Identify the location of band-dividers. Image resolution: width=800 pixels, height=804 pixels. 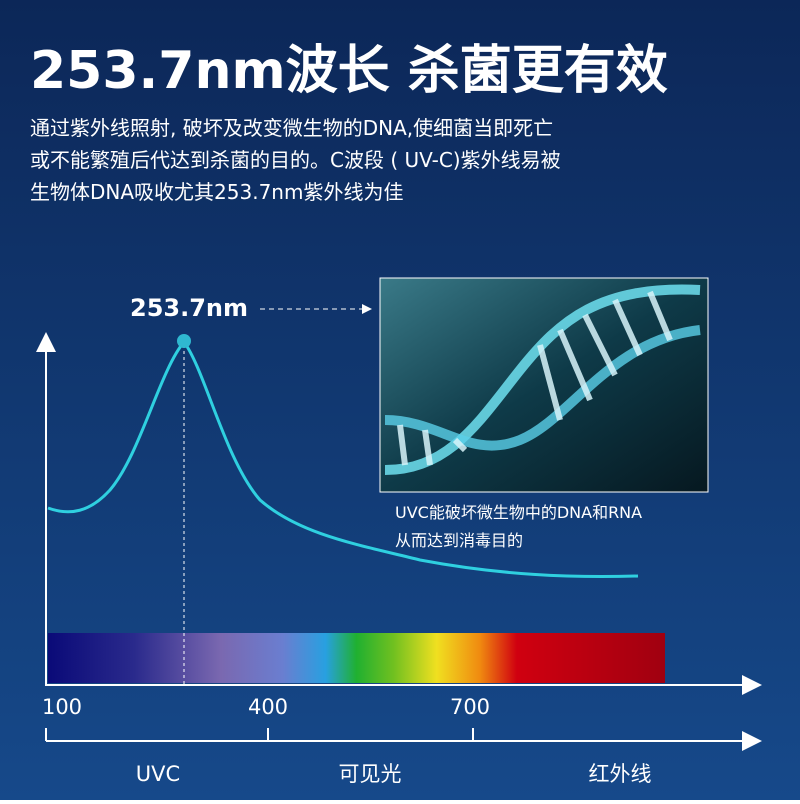
(259, 734).